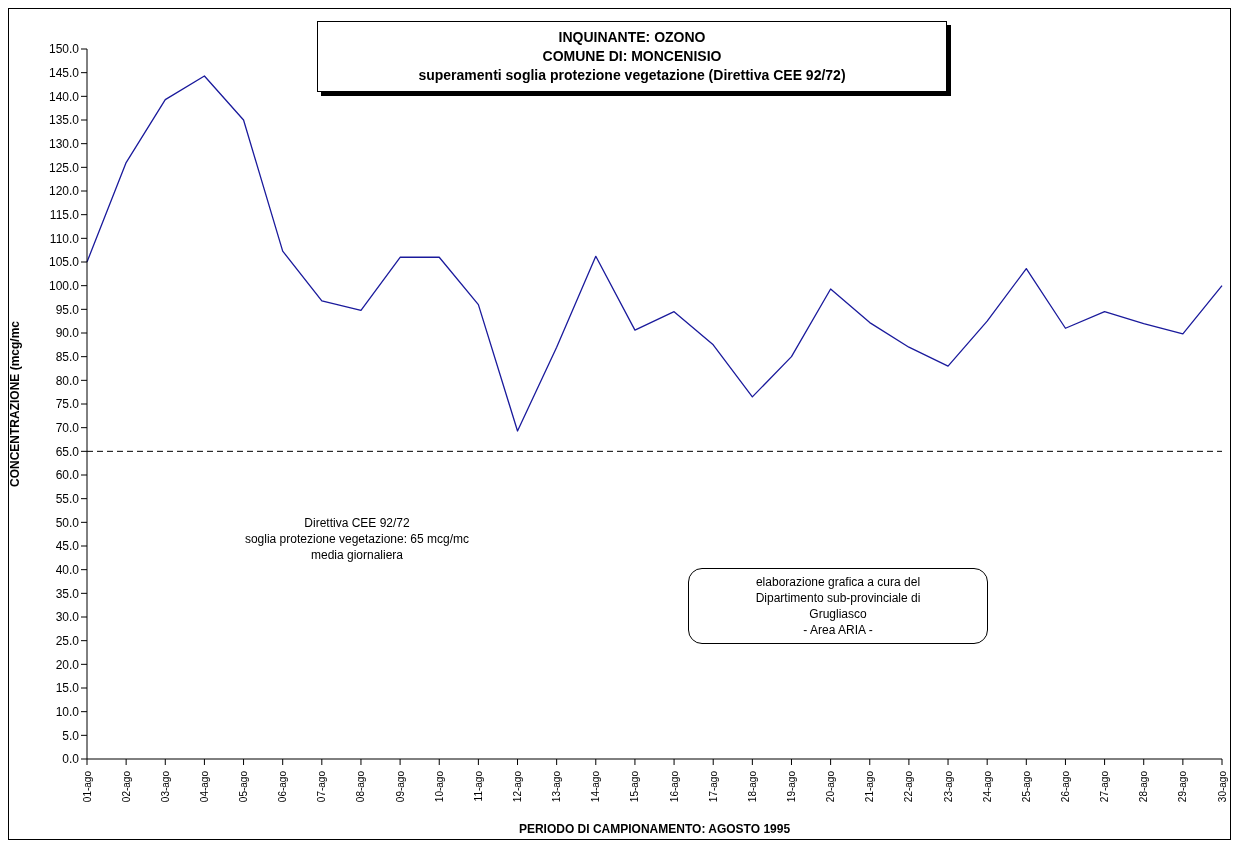  I want to click on x-tick-label: 29-ago, so click(1183, 786).